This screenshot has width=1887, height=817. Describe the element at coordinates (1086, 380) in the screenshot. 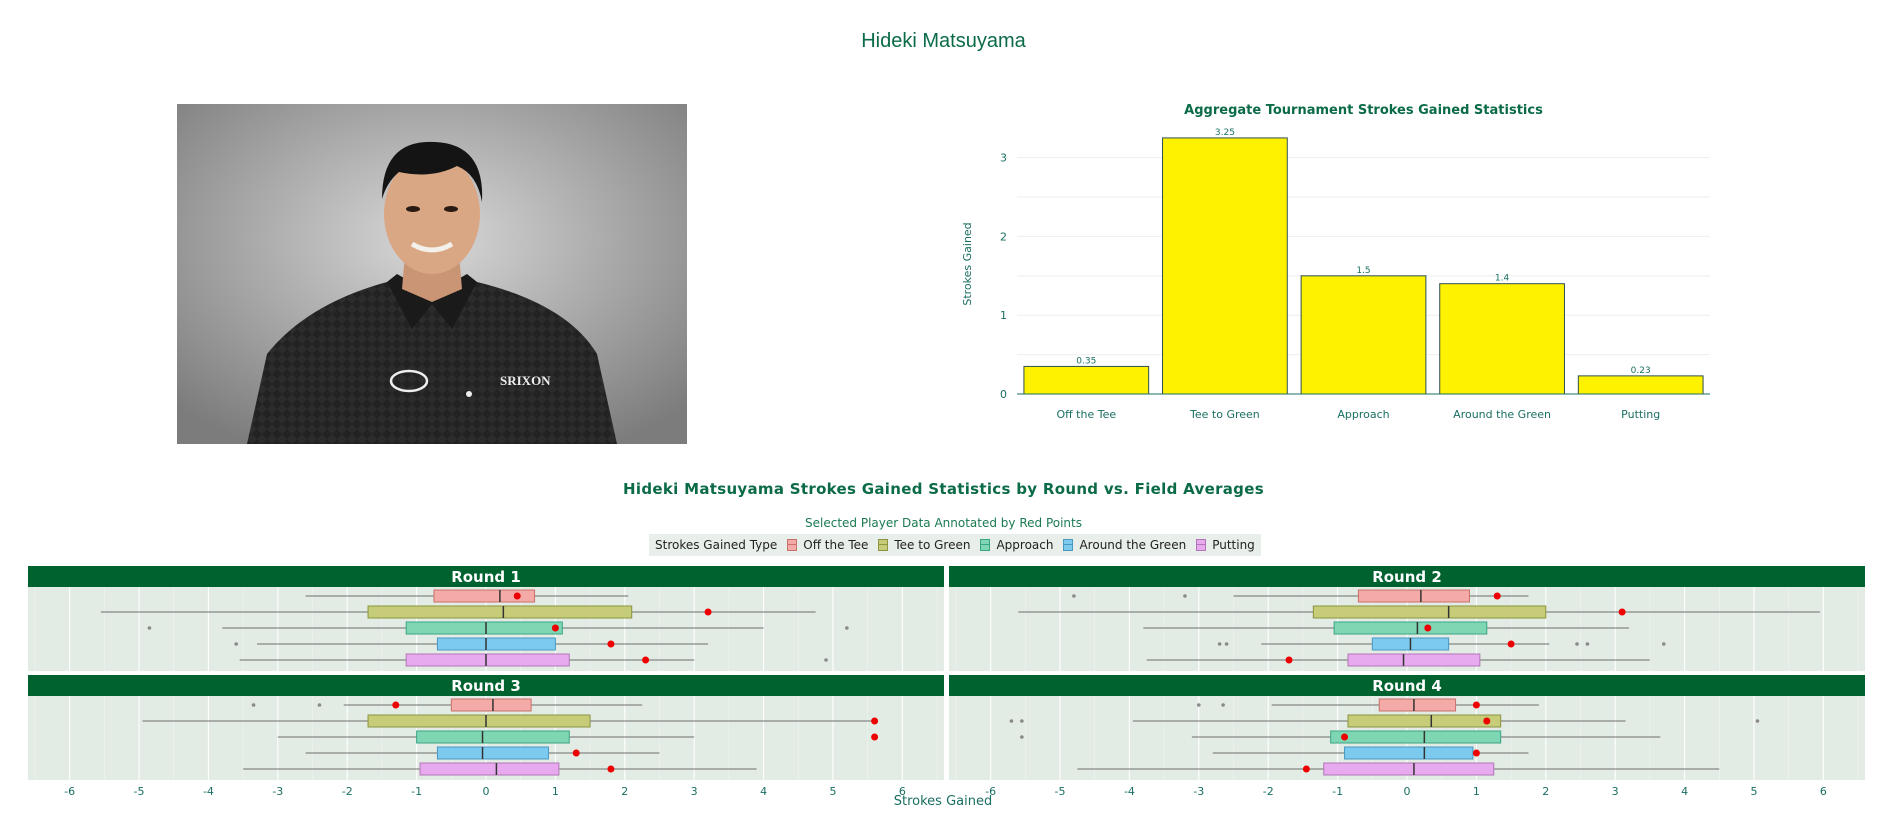

I see `bar-off-the-tee` at that location.